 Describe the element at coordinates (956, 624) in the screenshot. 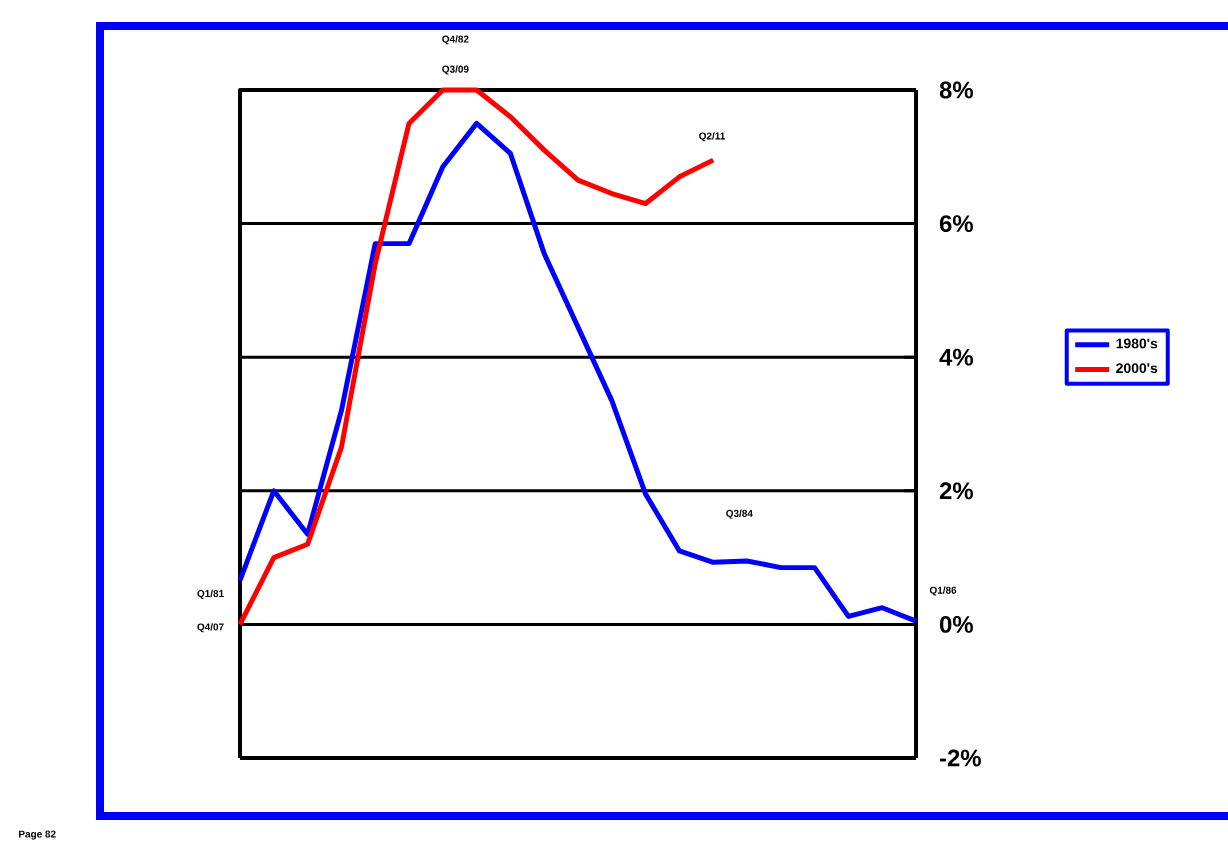

I see `y-tick-label: 0%` at that location.